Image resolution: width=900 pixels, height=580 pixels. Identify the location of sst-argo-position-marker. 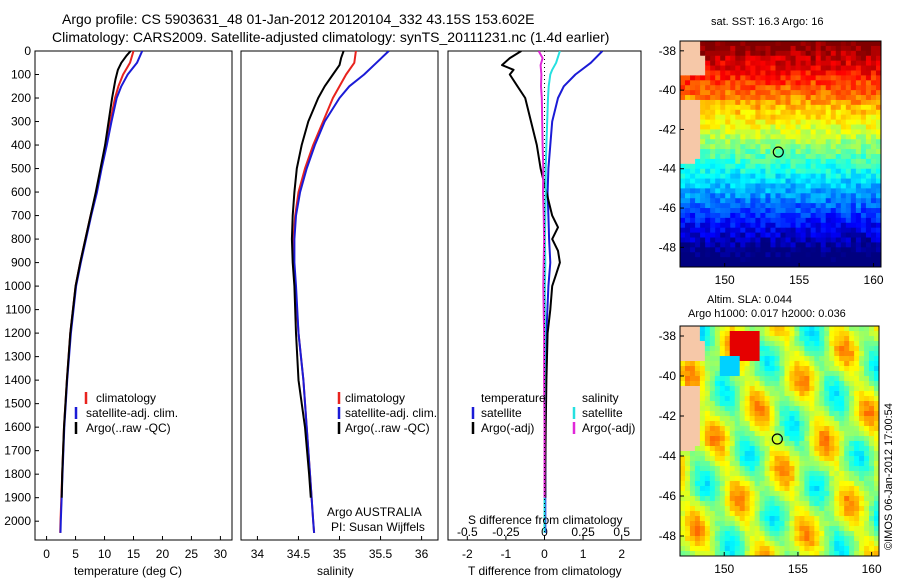
(778, 152).